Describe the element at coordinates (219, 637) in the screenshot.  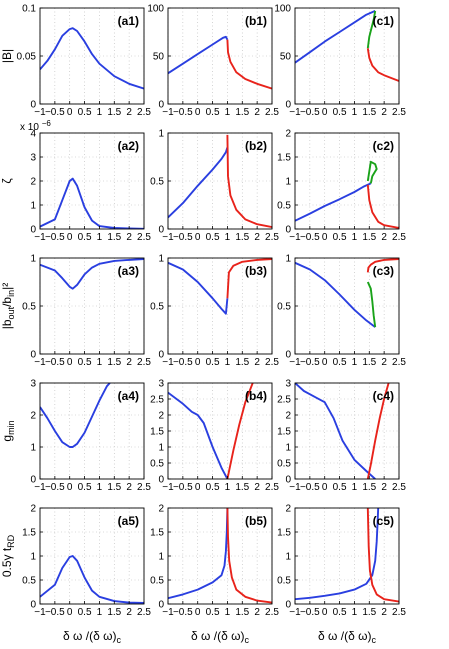
I see `x-axis-labels: δ ω /(δ ω)c δ ω /(δ ω)c δ ω /(δ ω)c` at that location.